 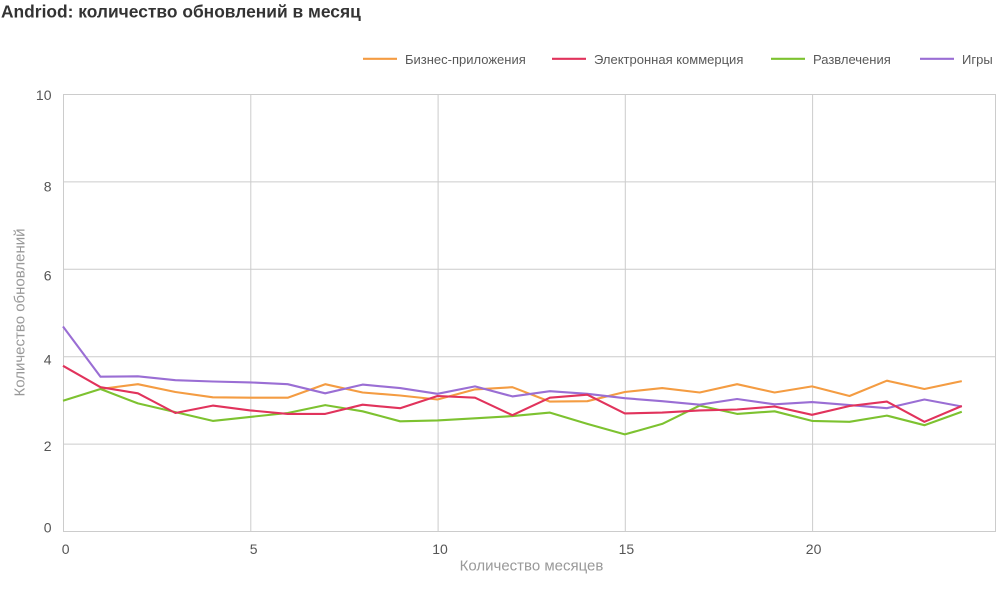 What do you see at coordinates (627, 549) in the screenshot?
I see `svg-text: 15` at bounding box center [627, 549].